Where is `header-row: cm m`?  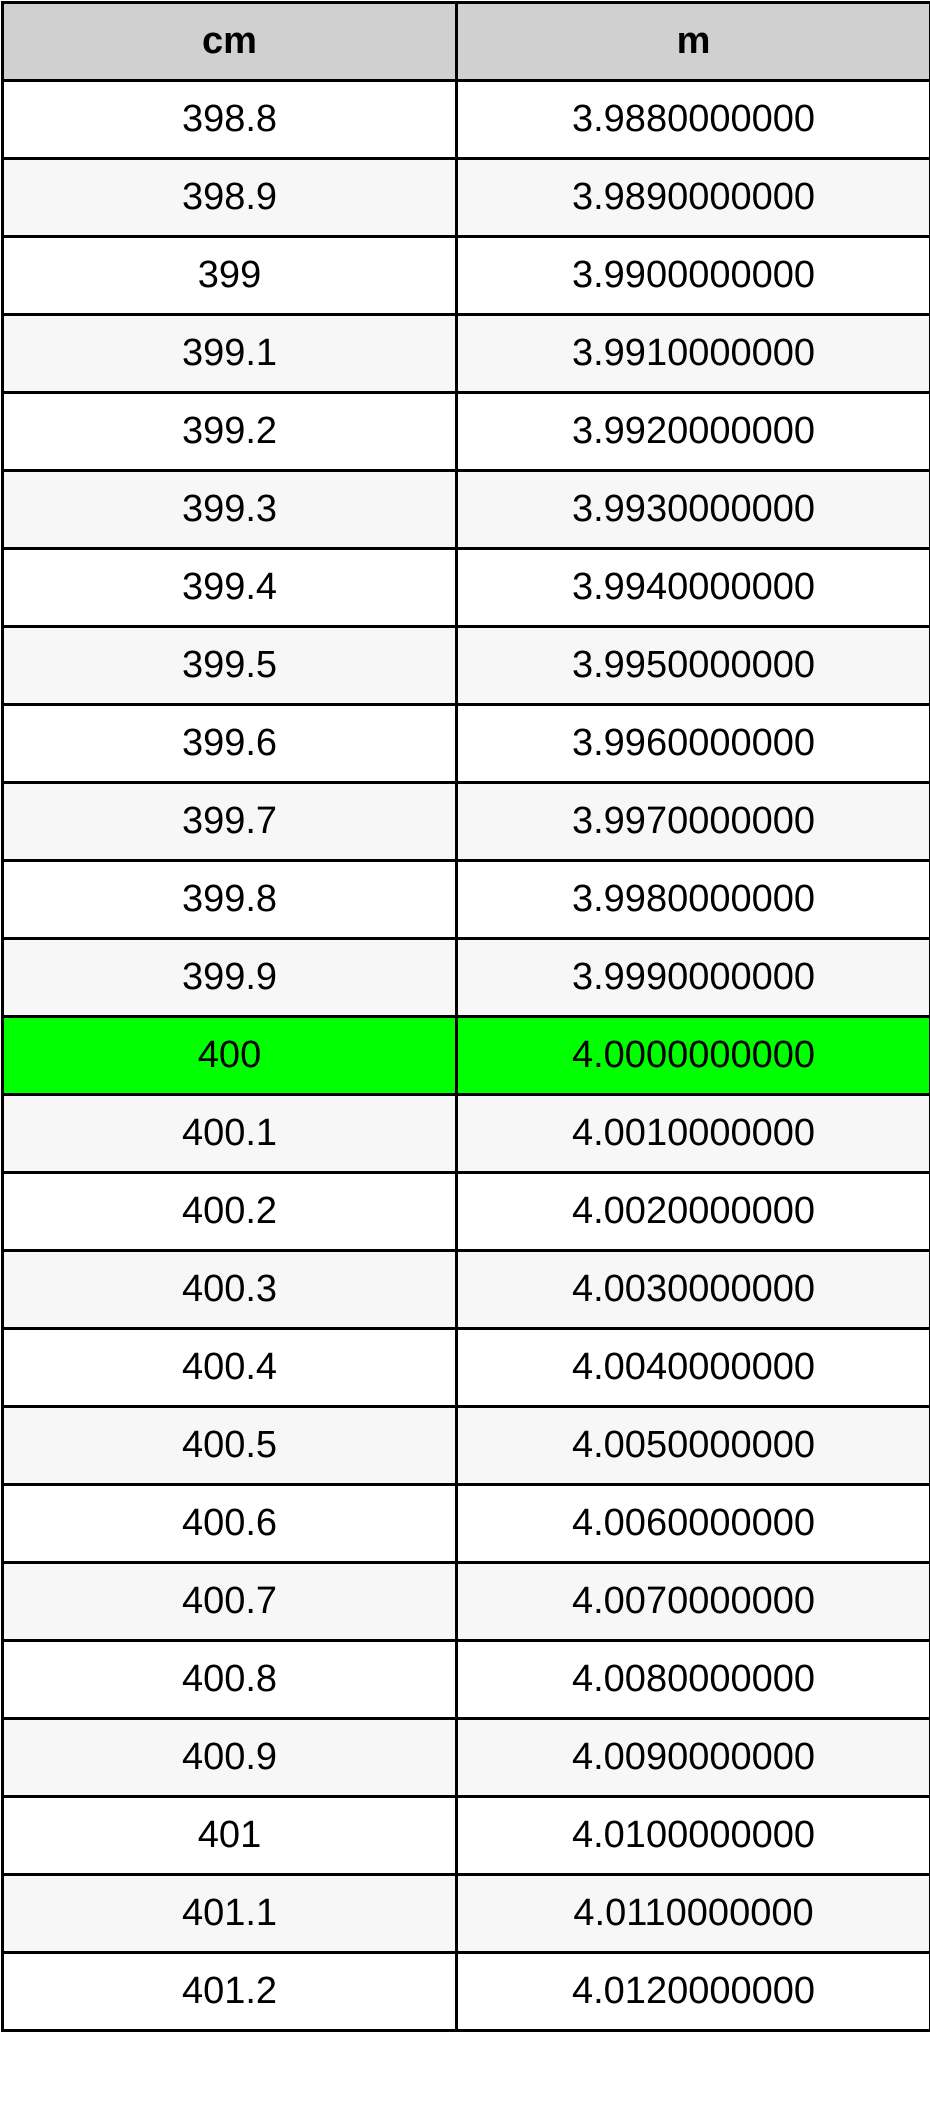
header-row: cm m is located at coordinates (466, 42).